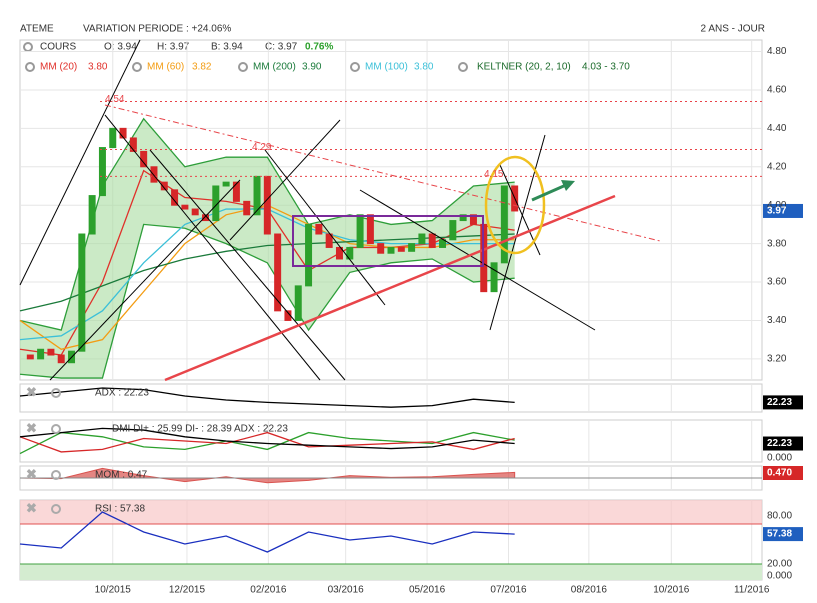 The image size is (817, 603). What do you see at coordinates (427, 590) in the screenshot?
I see `x-tick-label: 05/2016` at bounding box center [427, 590].